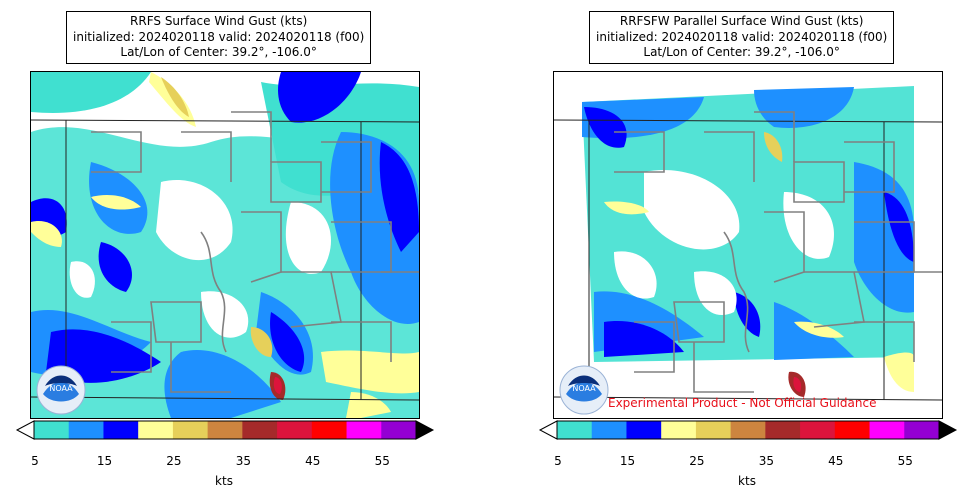  I want to click on left-noaa-logo: NOAA, so click(61, 390).